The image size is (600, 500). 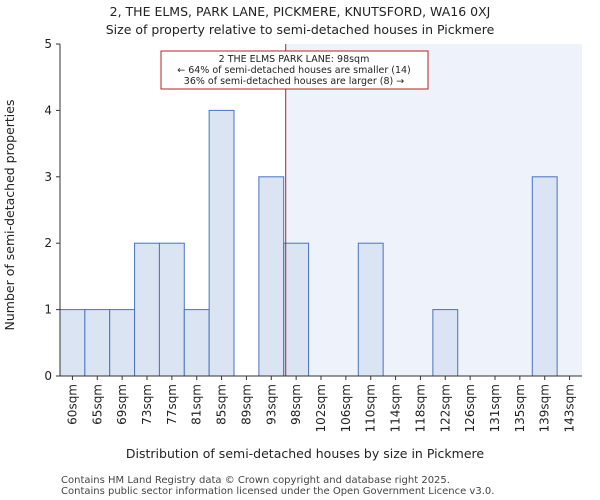 I want to click on x-tick-label: 131sqm, so click(x=495, y=408).